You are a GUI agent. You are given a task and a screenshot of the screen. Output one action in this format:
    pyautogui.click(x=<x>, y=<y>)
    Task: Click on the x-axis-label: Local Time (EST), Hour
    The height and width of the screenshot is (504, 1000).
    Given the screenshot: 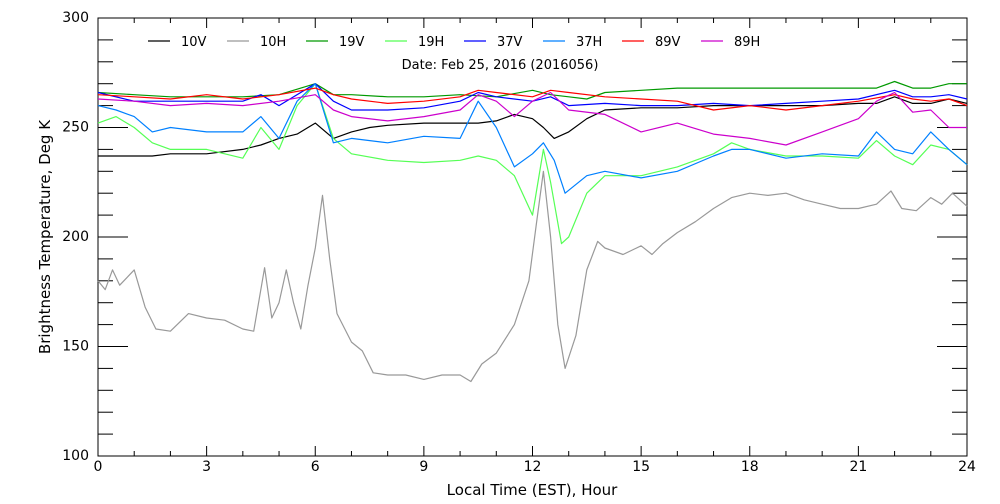 What is the action you would take?
    pyautogui.click(x=532, y=490)
    